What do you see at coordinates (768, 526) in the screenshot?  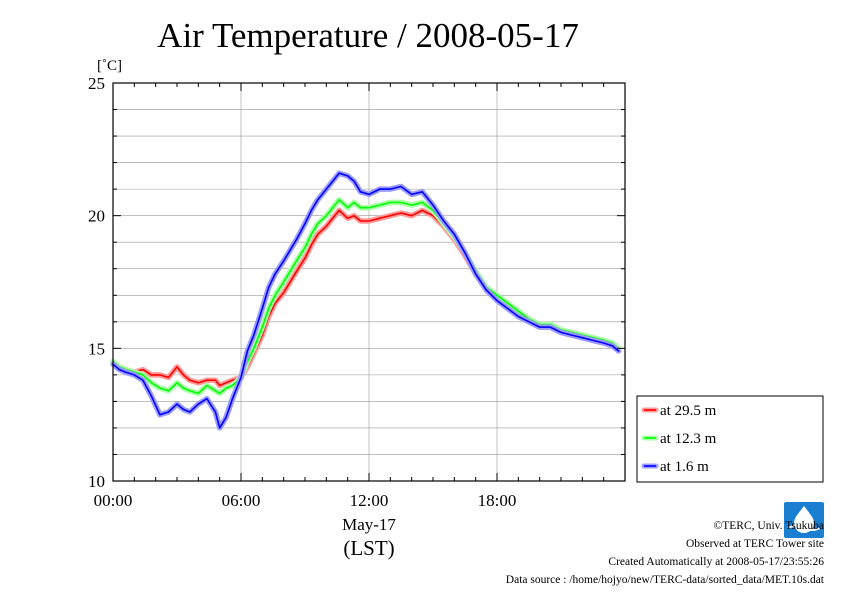 I see `footer-copyright: ©TERC, Univ. Tsukuba` at bounding box center [768, 526].